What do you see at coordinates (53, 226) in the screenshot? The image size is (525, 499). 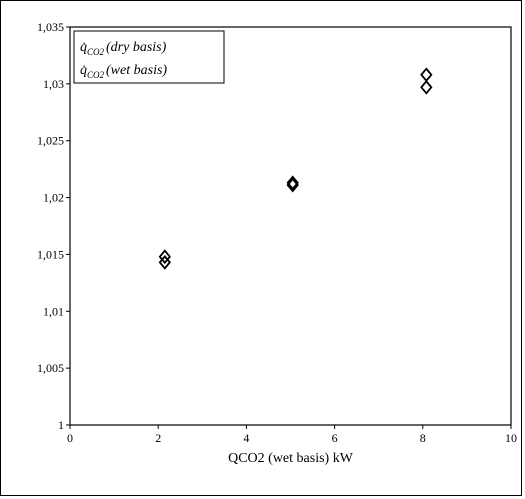 I see `y-axis: 1 1,005 1,01 1,015 1,02 1,025 1,03 1,035` at bounding box center [53, 226].